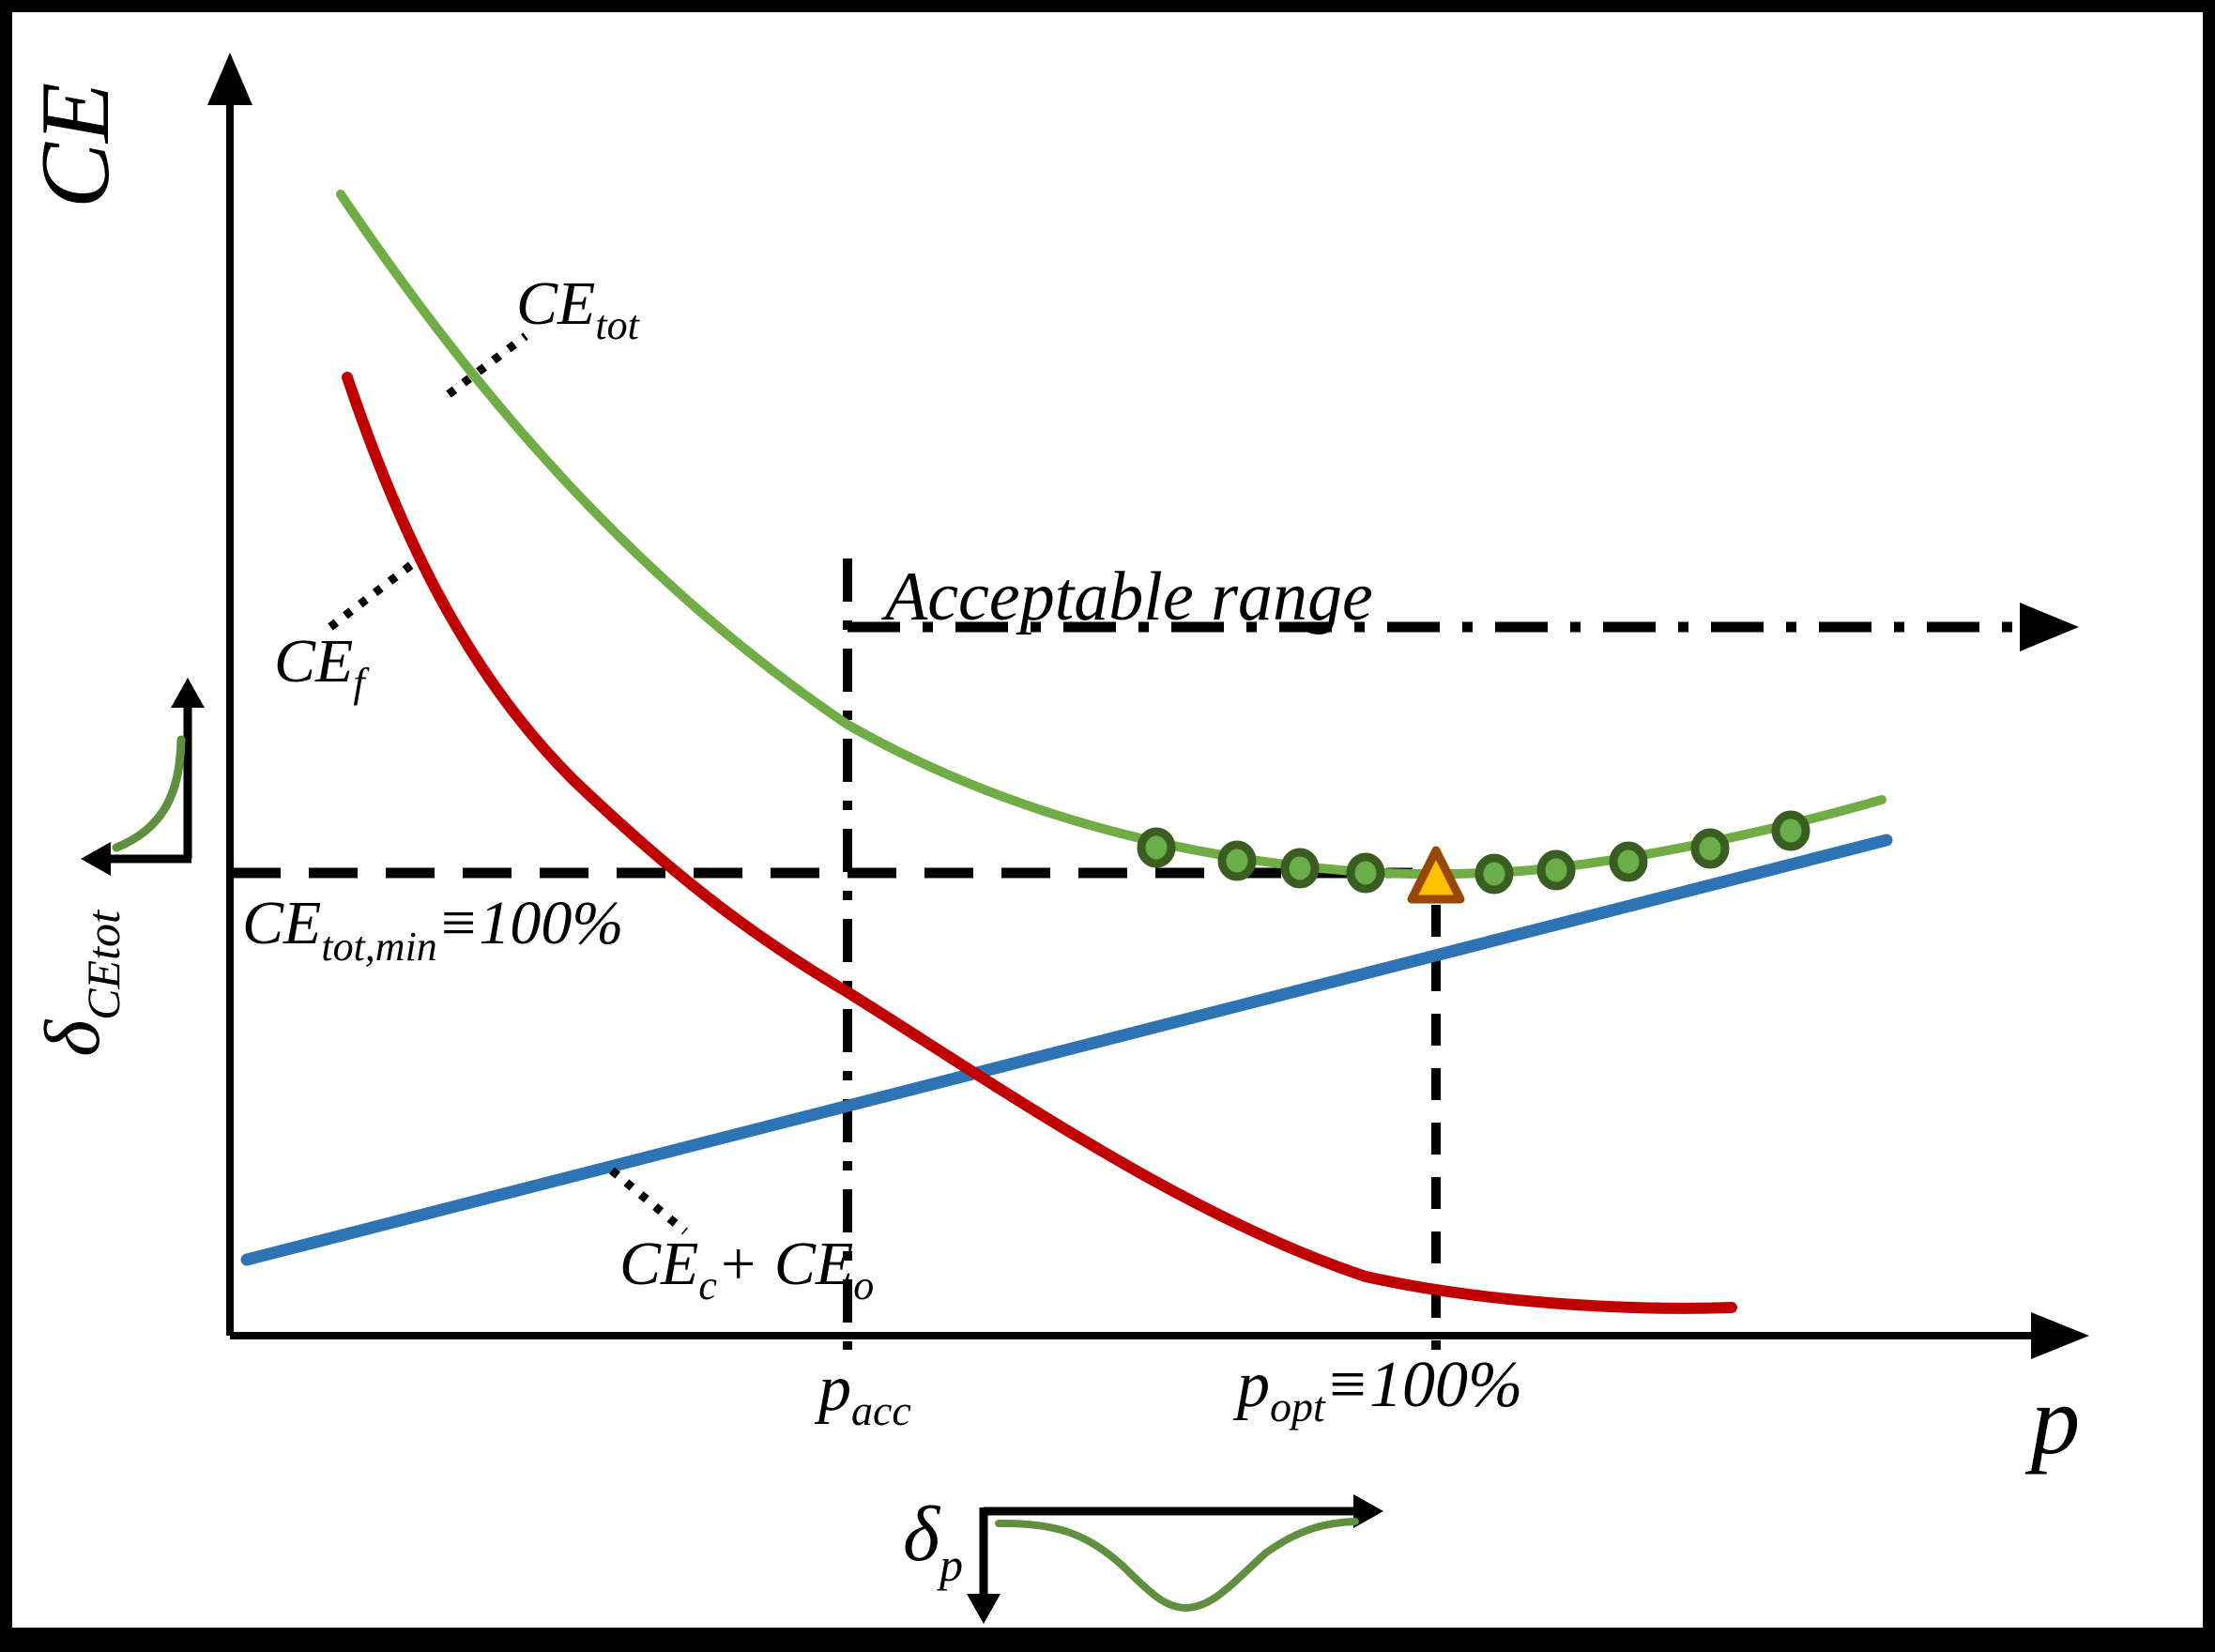  I want to click on p-acc-label: pacc, so click(862, 1393).